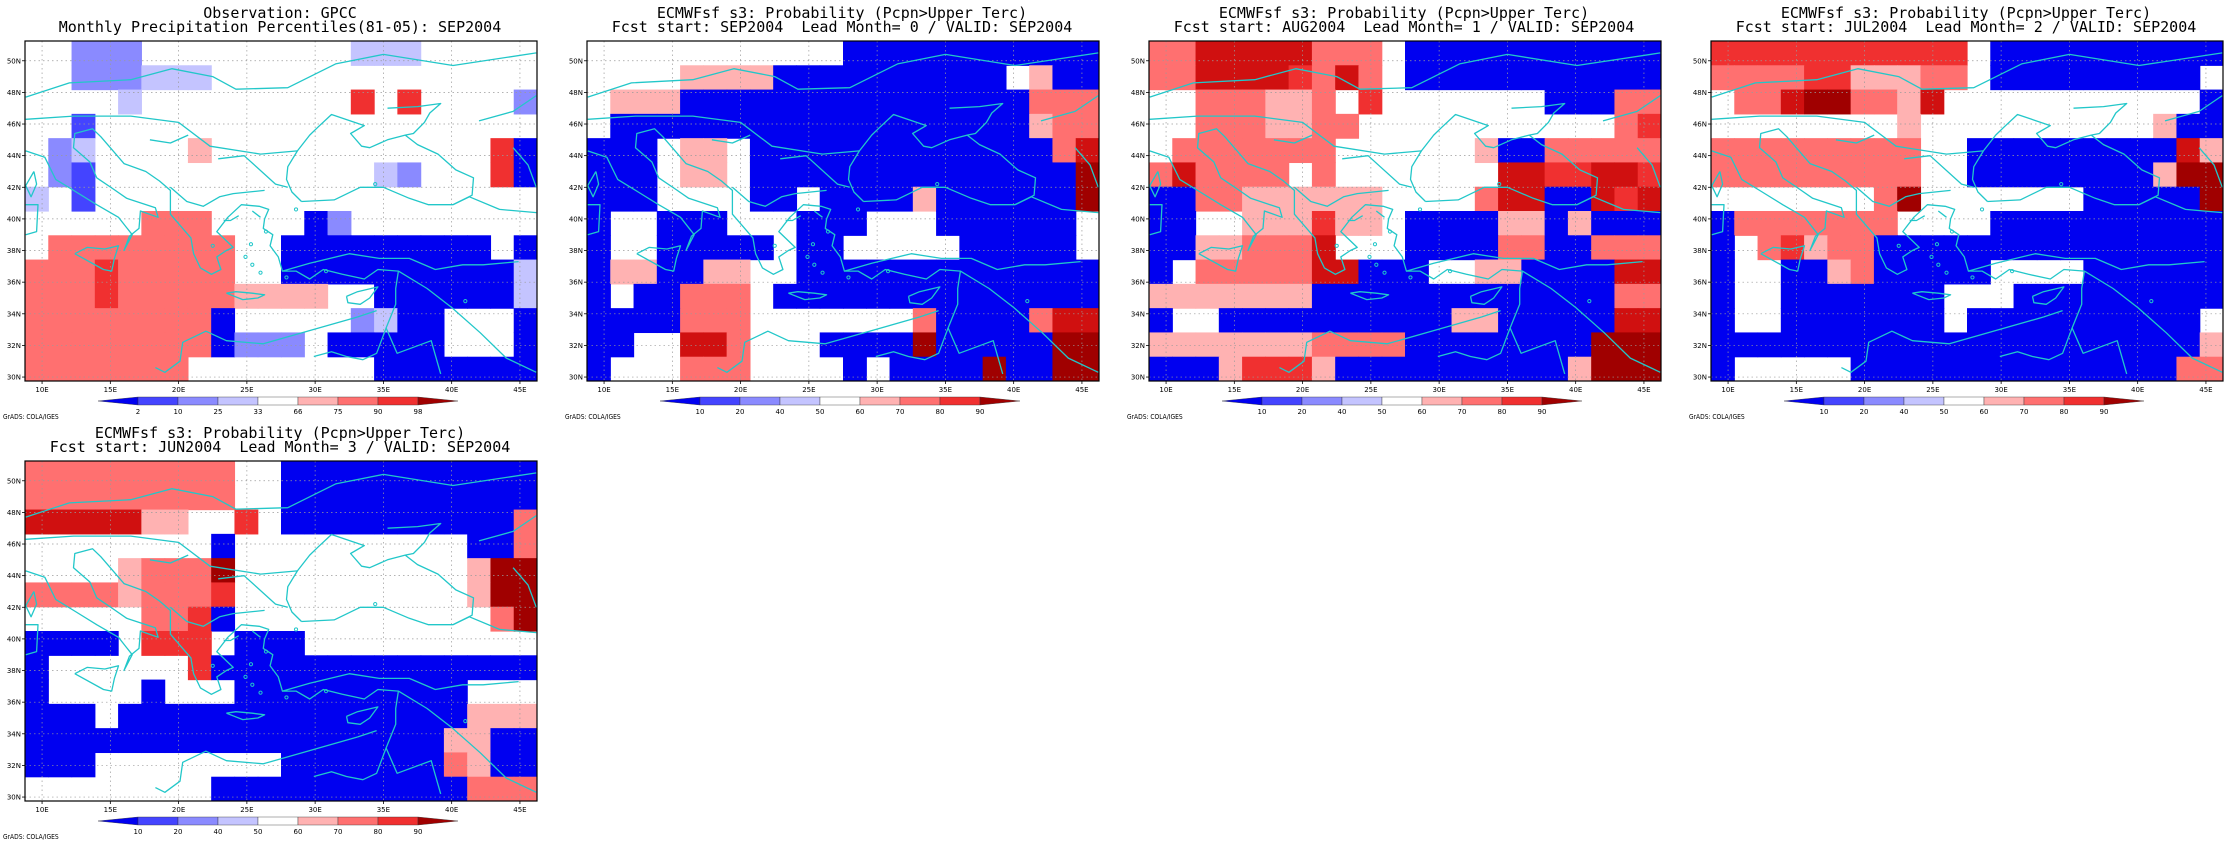 This screenshot has height=841, width=2240. I want to click on colorbar-label: 2, so click(138, 412).